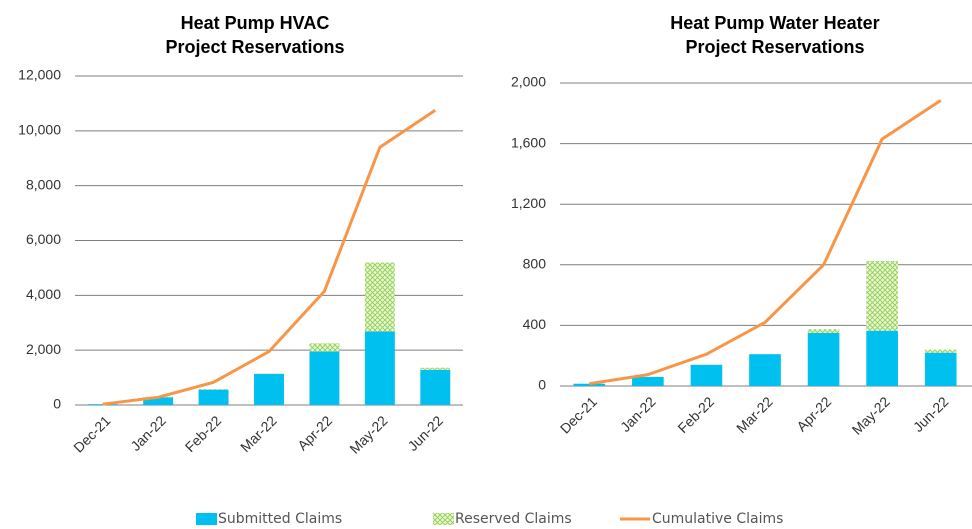  I want to click on y-tick-label: 6,000, so click(43, 239).